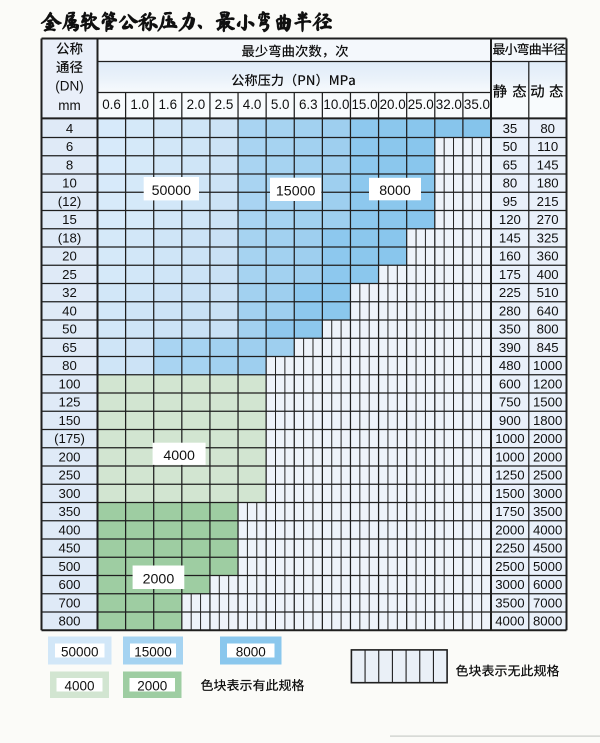  I want to click on svg-text: 215, so click(548, 201).